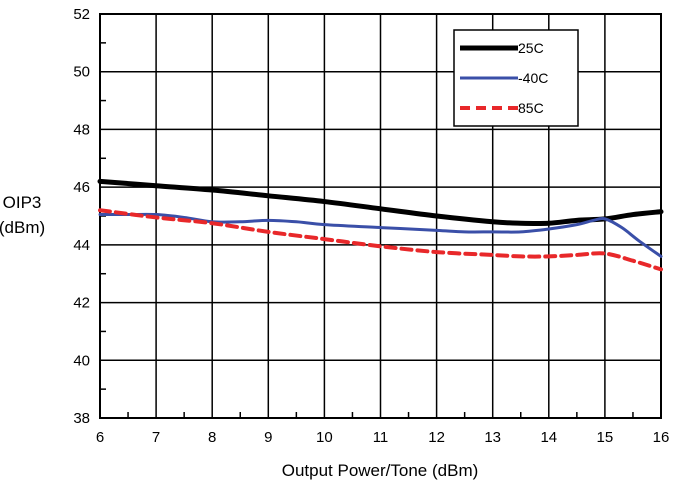 The image size is (681, 488). I want to click on y-tick-label: 40, so click(81, 360).